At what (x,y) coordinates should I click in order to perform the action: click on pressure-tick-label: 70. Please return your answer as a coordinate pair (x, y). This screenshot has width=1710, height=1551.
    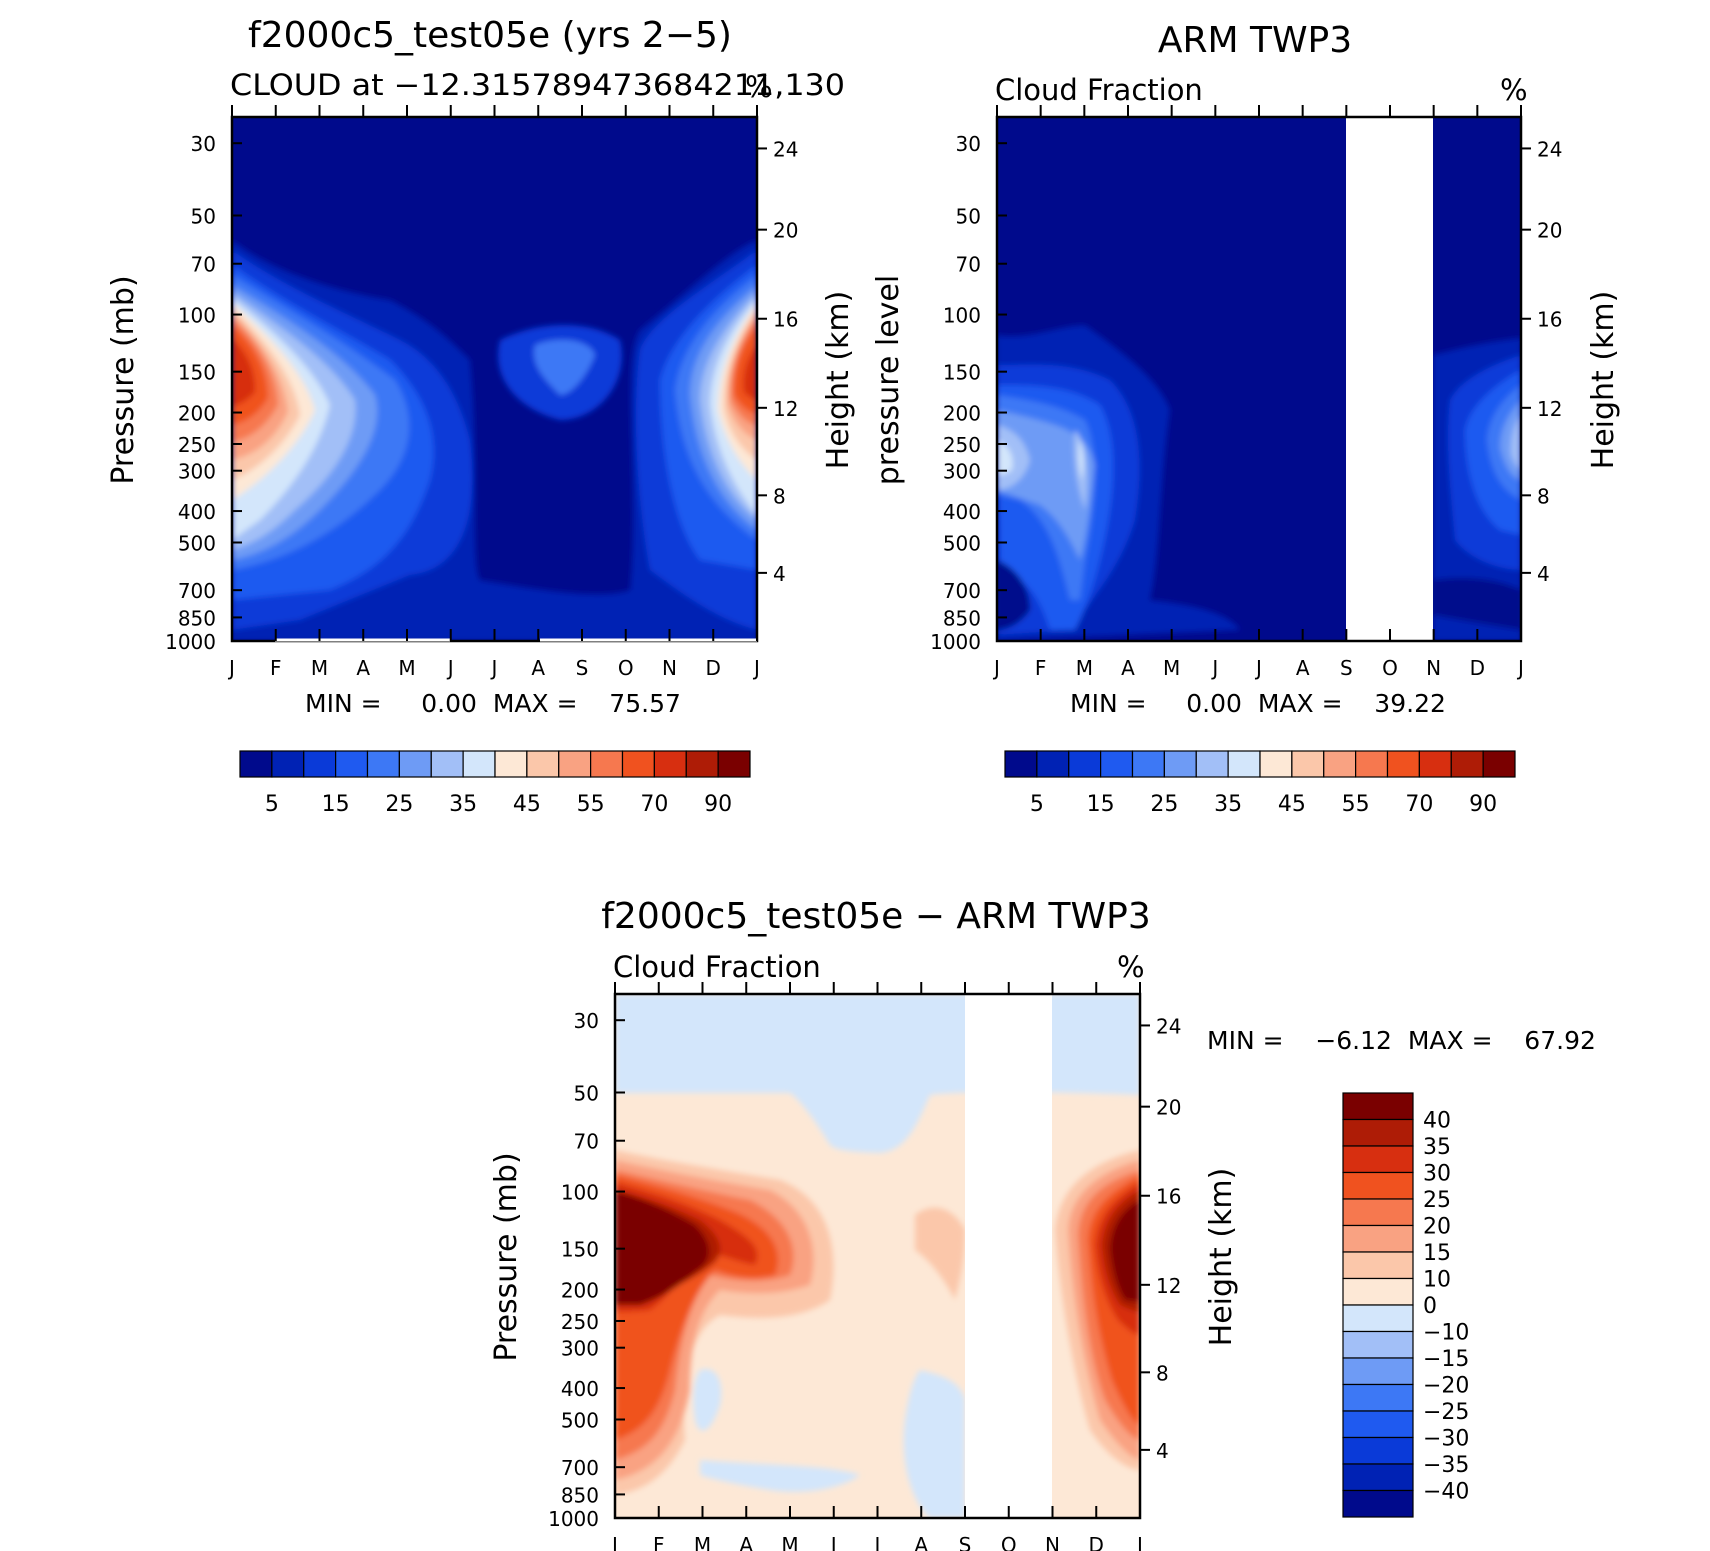
    Looking at the image, I should click on (203, 265).